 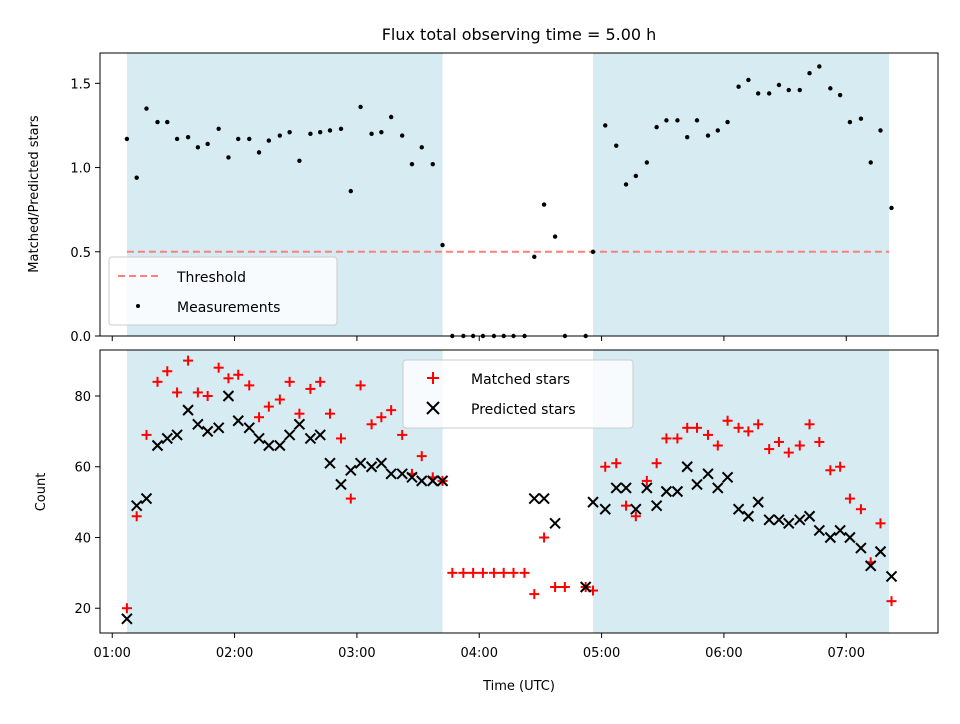 What do you see at coordinates (80, 84) in the screenshot?
I see `y-tick-label: 1.5` at bounding box center [80, 84].